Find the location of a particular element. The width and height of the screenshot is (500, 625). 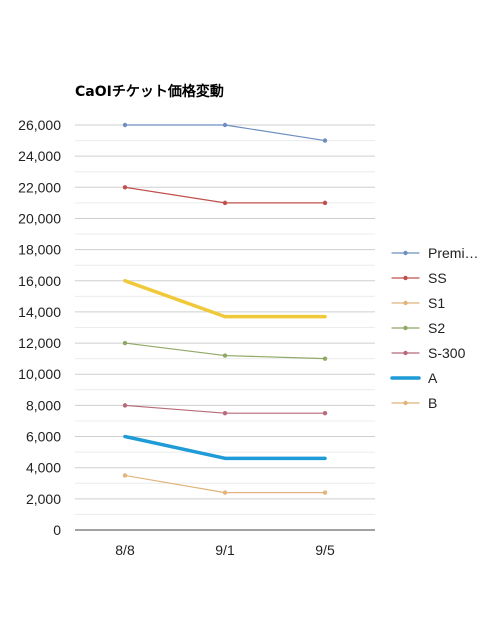

x-tick-label: 9/5 is located at coordinates (325, 550).